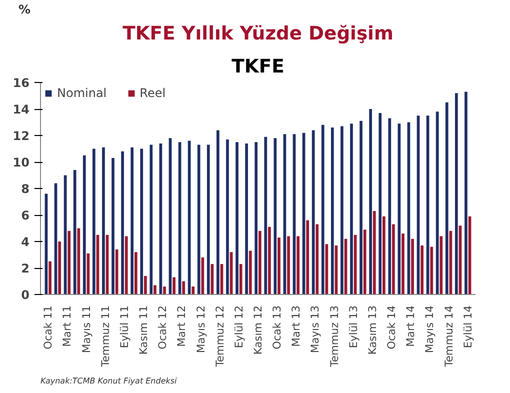  What do you see at coordinates (25, 295) in the screenshot?
I see `y-tick-label: 0` at bounding box center [25, 295].